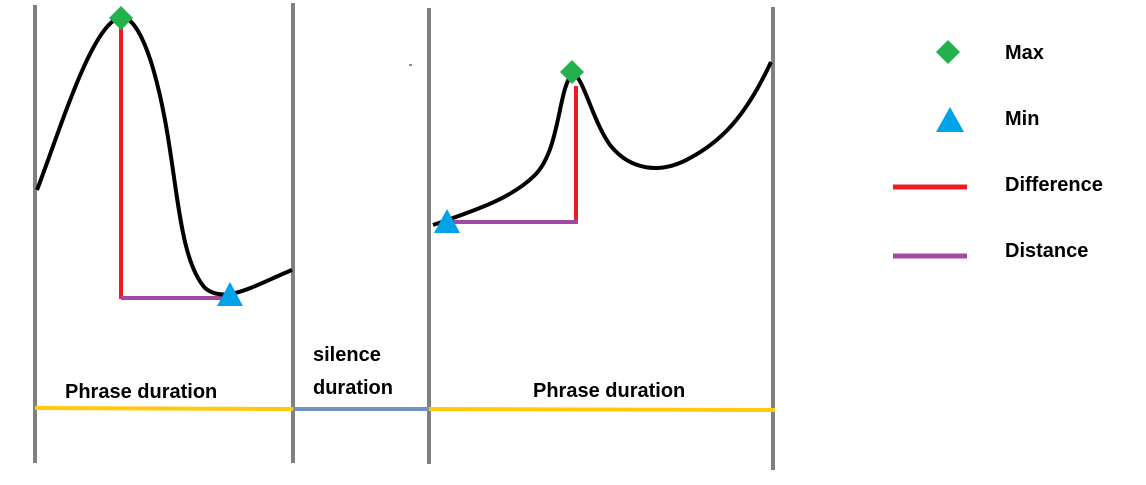 The image size is (1146, 485). Describe the element at coordinates (410, 65) in the screenshot. I see `stray-dot` at that location.